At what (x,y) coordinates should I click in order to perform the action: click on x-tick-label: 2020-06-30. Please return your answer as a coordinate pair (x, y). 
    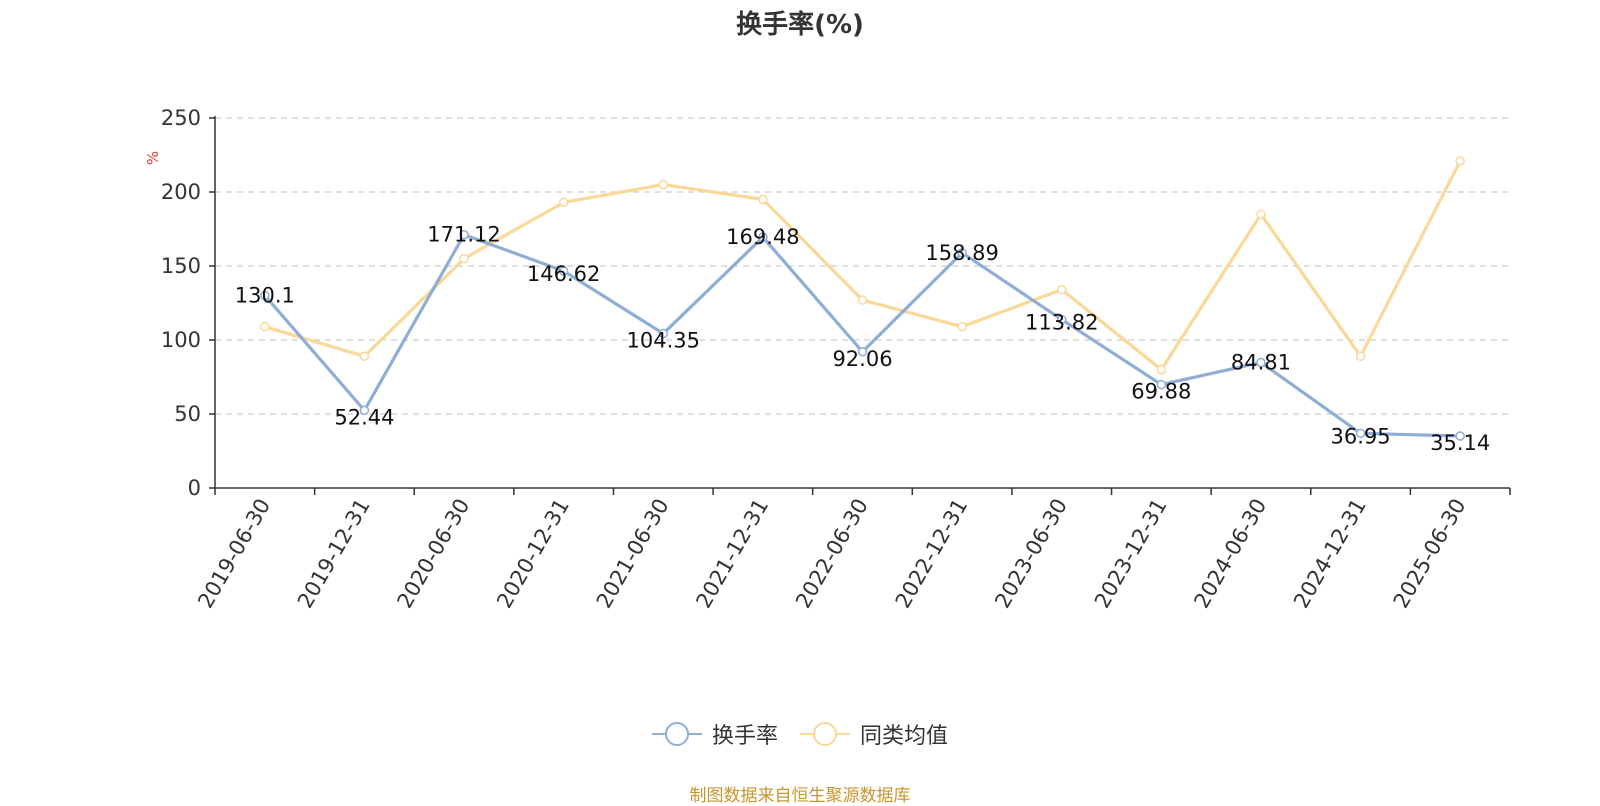
    Looking at the image, I should click on (434, 554).